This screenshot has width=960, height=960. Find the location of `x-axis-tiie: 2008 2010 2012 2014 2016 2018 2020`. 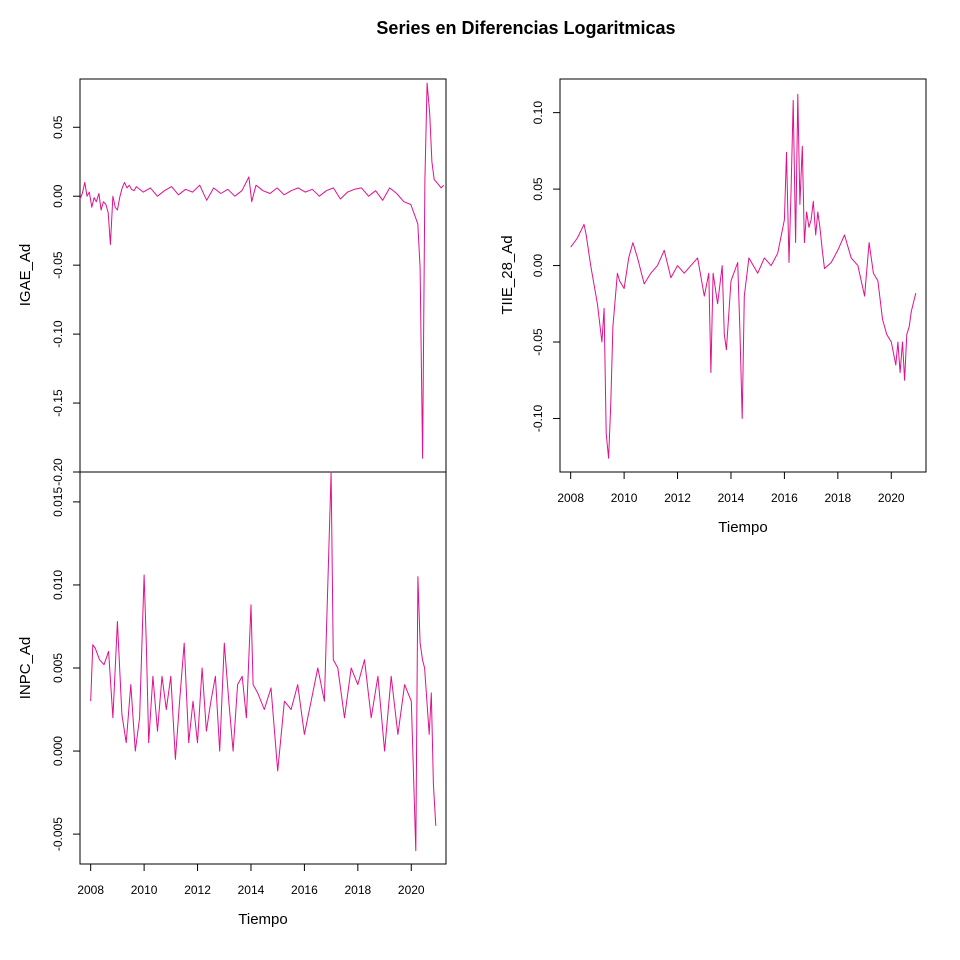

x-axis-tiie: 2008 2010 2012 2014 2016 2018 2020 is located at coordinates (731, 488).